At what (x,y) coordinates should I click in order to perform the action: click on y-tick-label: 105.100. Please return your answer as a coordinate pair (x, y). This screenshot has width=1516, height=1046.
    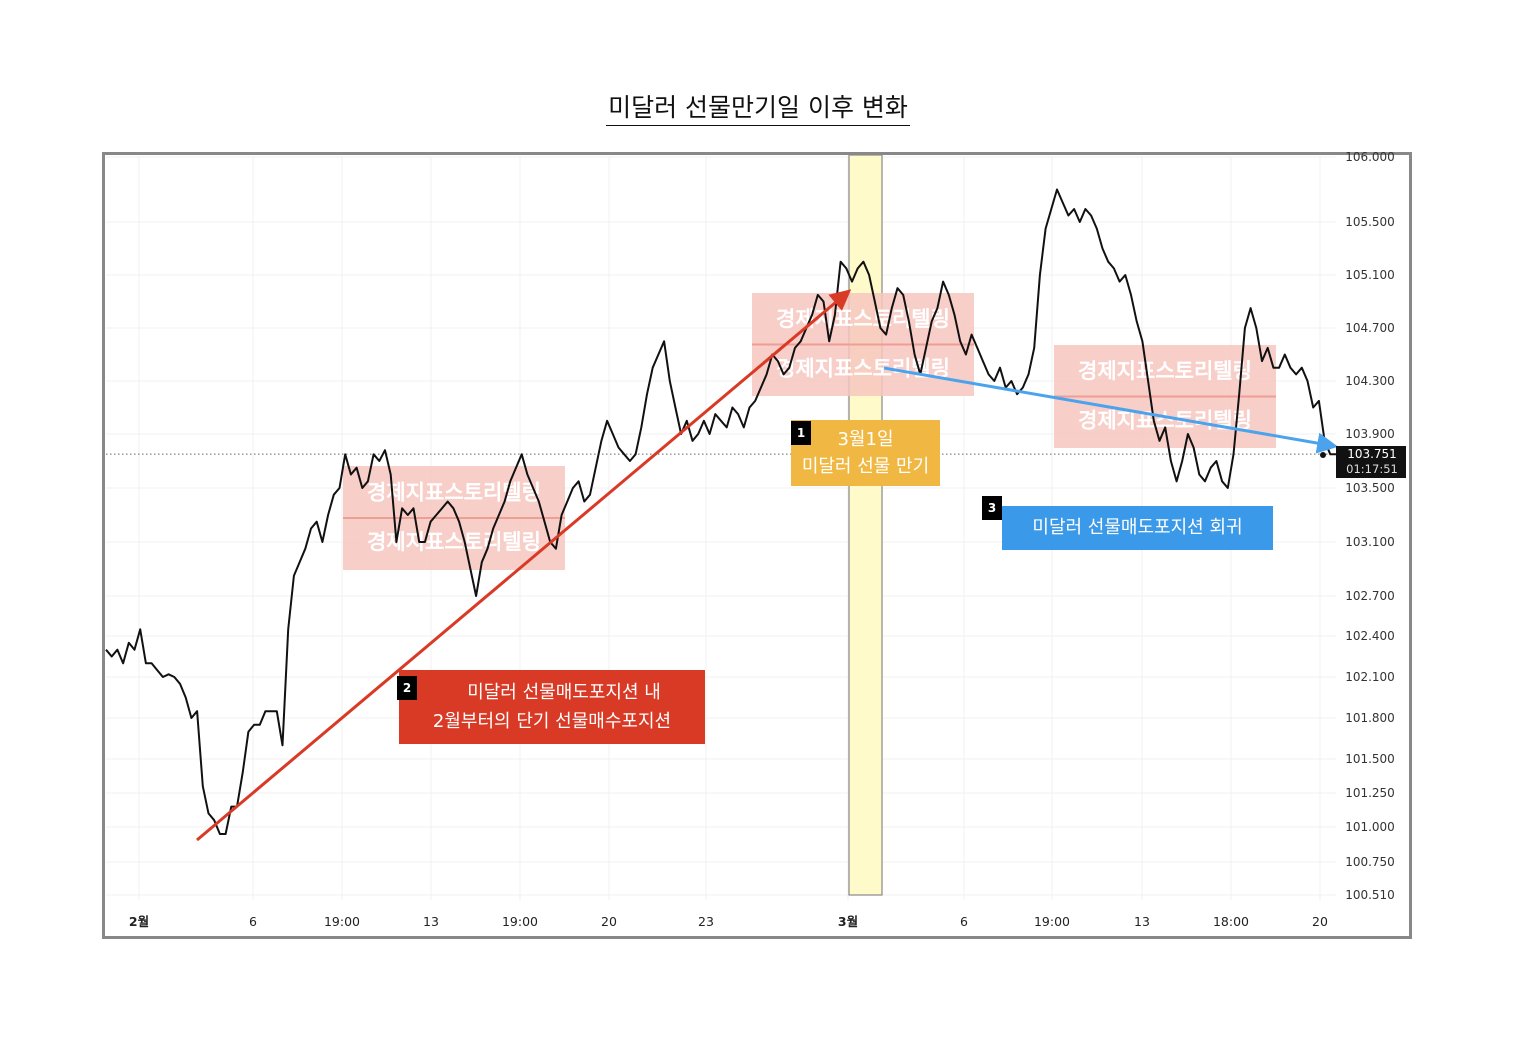
    Looking at the image, I should click on (1370, 275).